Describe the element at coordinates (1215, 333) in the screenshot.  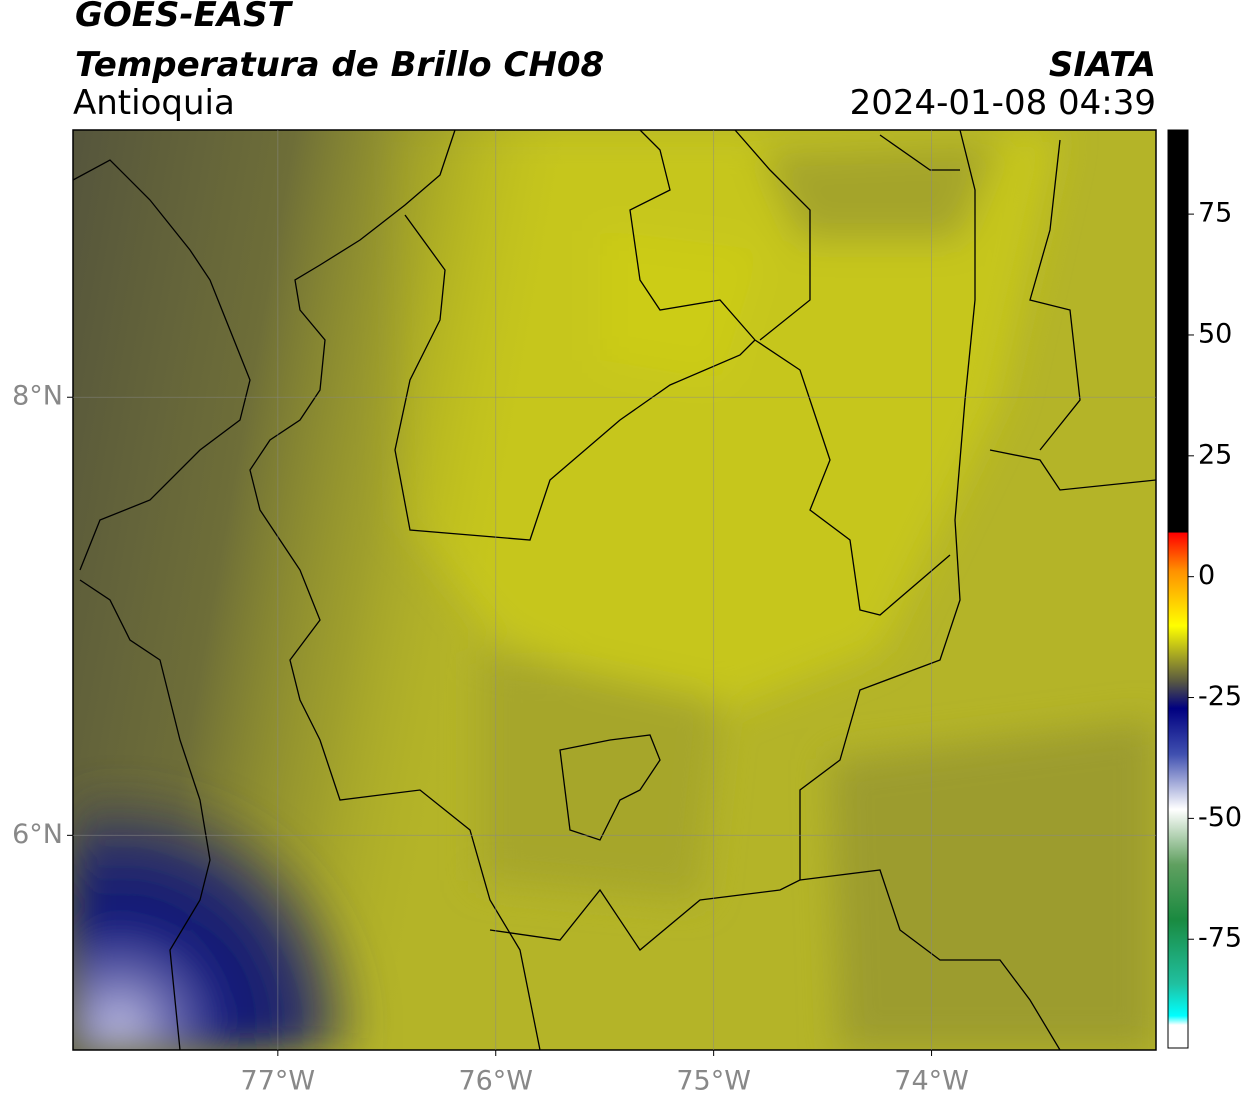
I see `colorbar-tick-label: 50` at that location.